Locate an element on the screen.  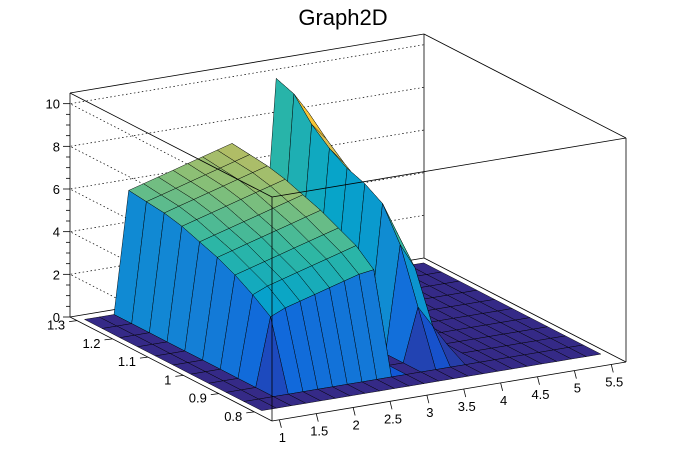
z-tick-label: 8 is located at coordinates (56, 146).